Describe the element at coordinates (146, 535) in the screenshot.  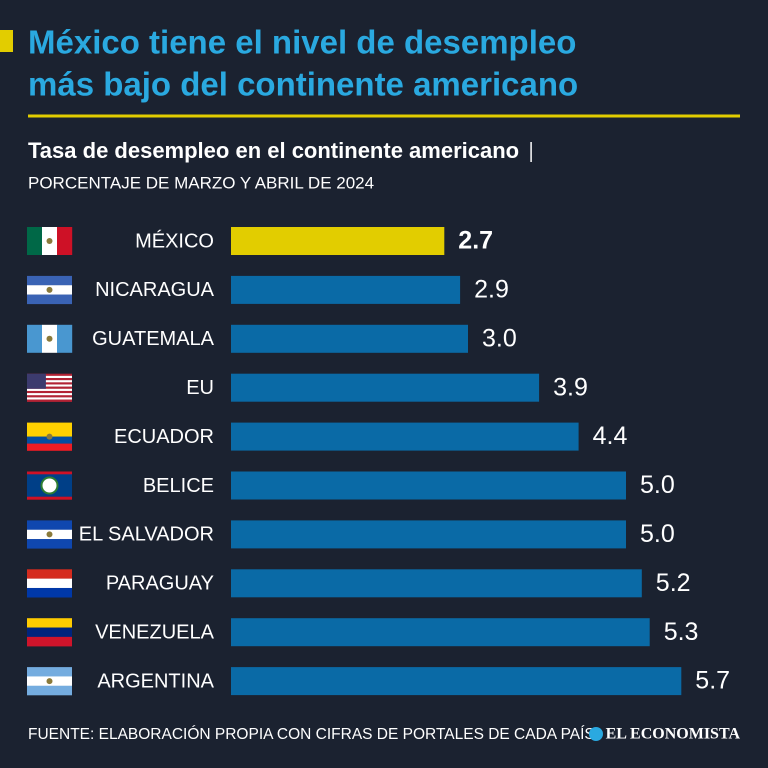
I see `category-label: EL SALVADOR` at that location.